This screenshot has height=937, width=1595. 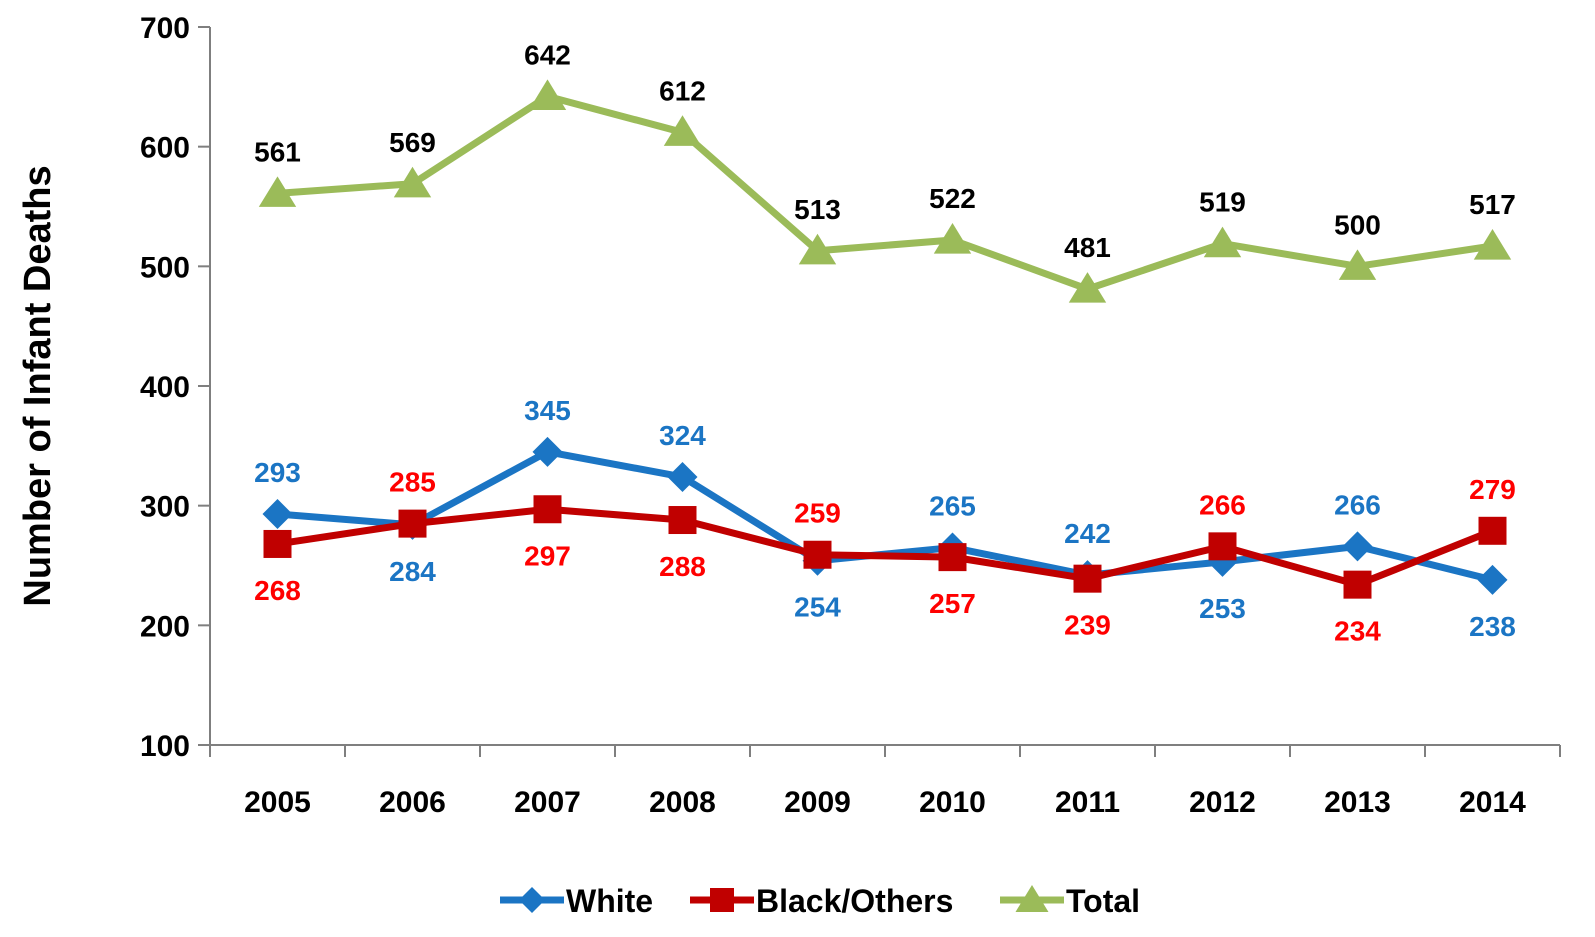 I want to click on x-tick-label: 2006, so click(x=412, y=802).